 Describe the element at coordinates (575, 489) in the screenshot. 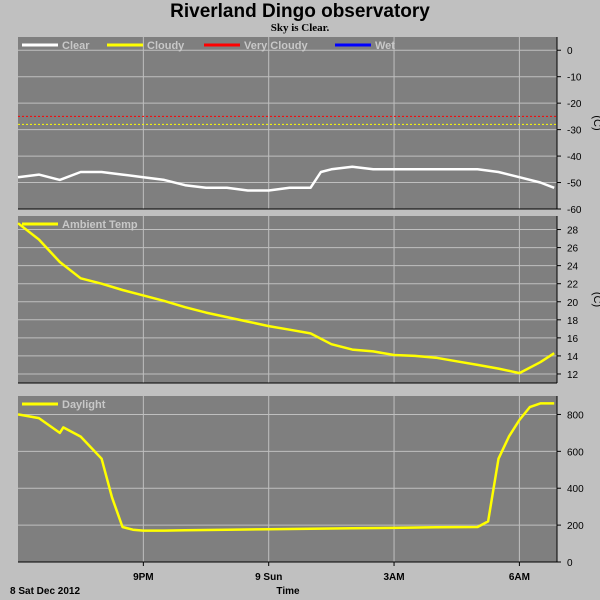

I see `y-tick-label: 400` at that location.